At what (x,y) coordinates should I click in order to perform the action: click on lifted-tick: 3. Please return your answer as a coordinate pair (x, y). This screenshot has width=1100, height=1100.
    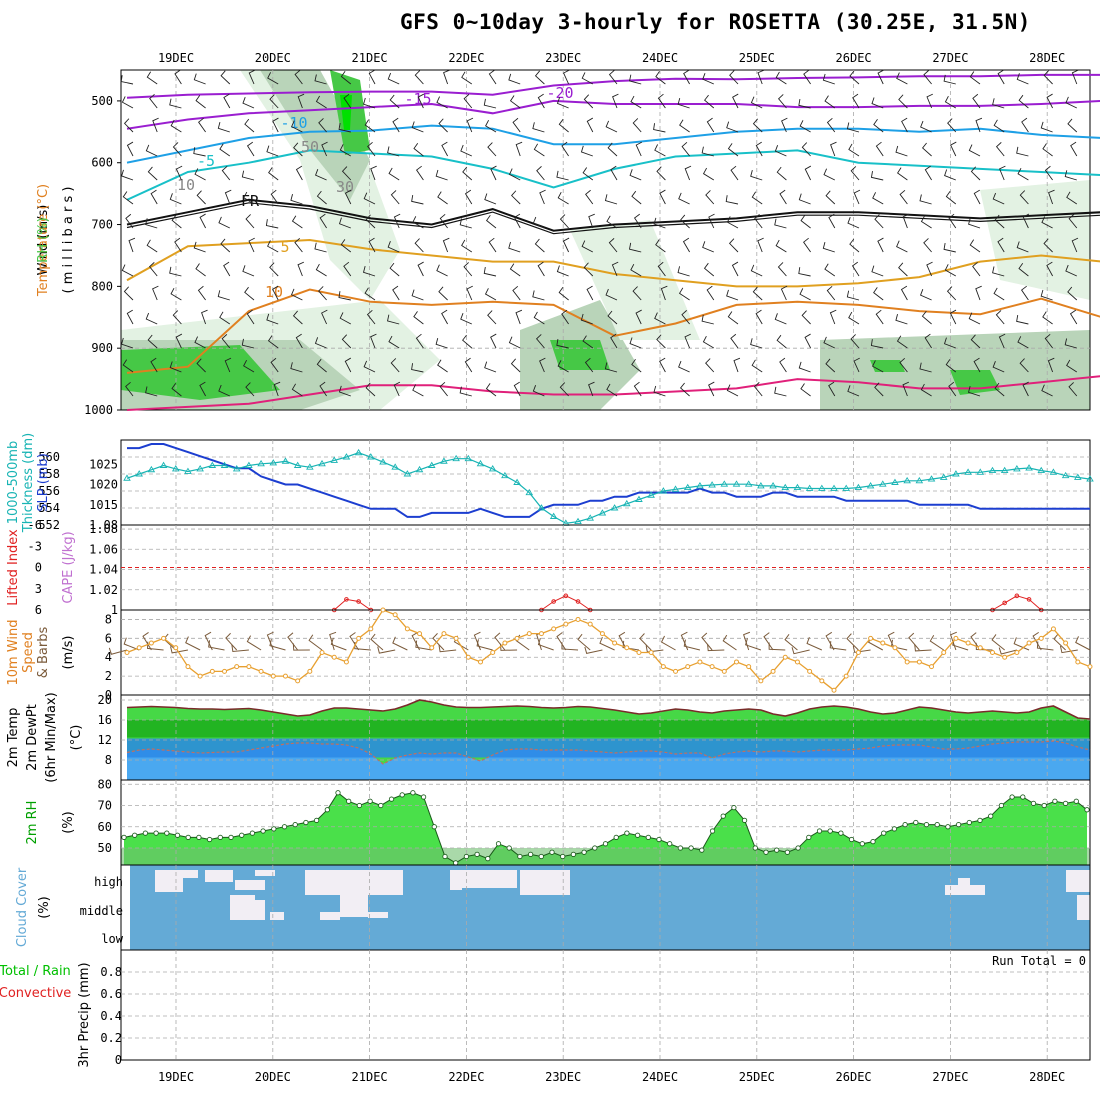
    Looking at the image, I should click on (38, 589).